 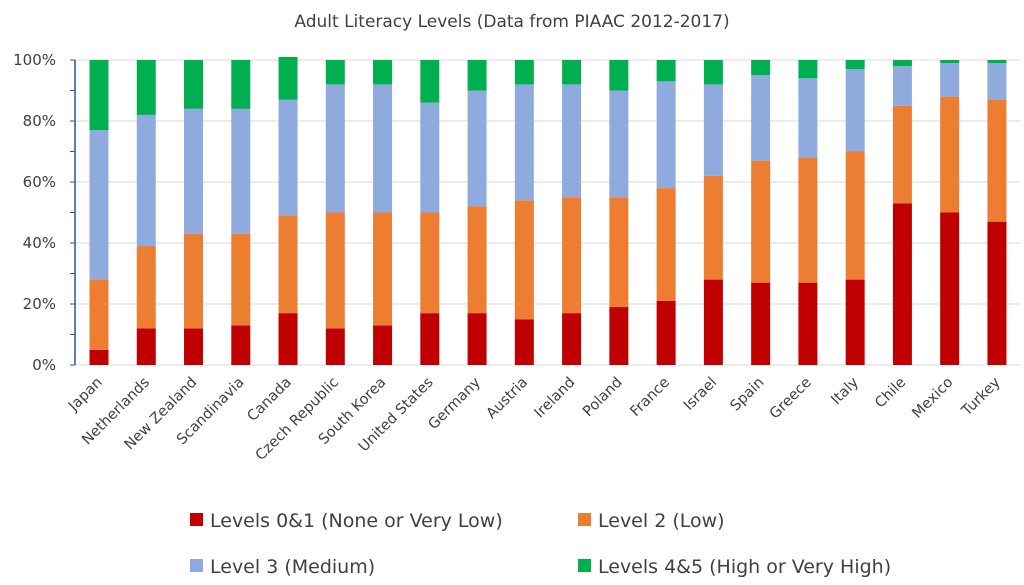 What do you see at coordinates (85, 395) in the screenshot?
I see `x-tick-label: Japan` at bounding box center [85, 395].